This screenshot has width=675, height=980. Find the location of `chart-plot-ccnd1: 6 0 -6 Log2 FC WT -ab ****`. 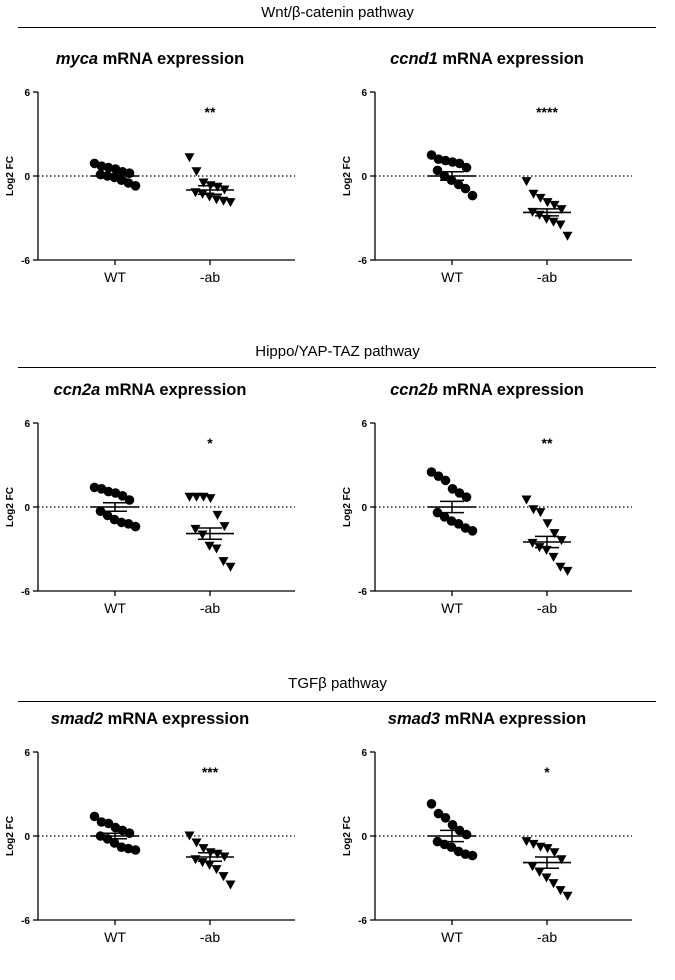

chart-plot-ccnd1: 6 0 -6 Log2 FC WT -ab **** is located at coordinates (487, 186).